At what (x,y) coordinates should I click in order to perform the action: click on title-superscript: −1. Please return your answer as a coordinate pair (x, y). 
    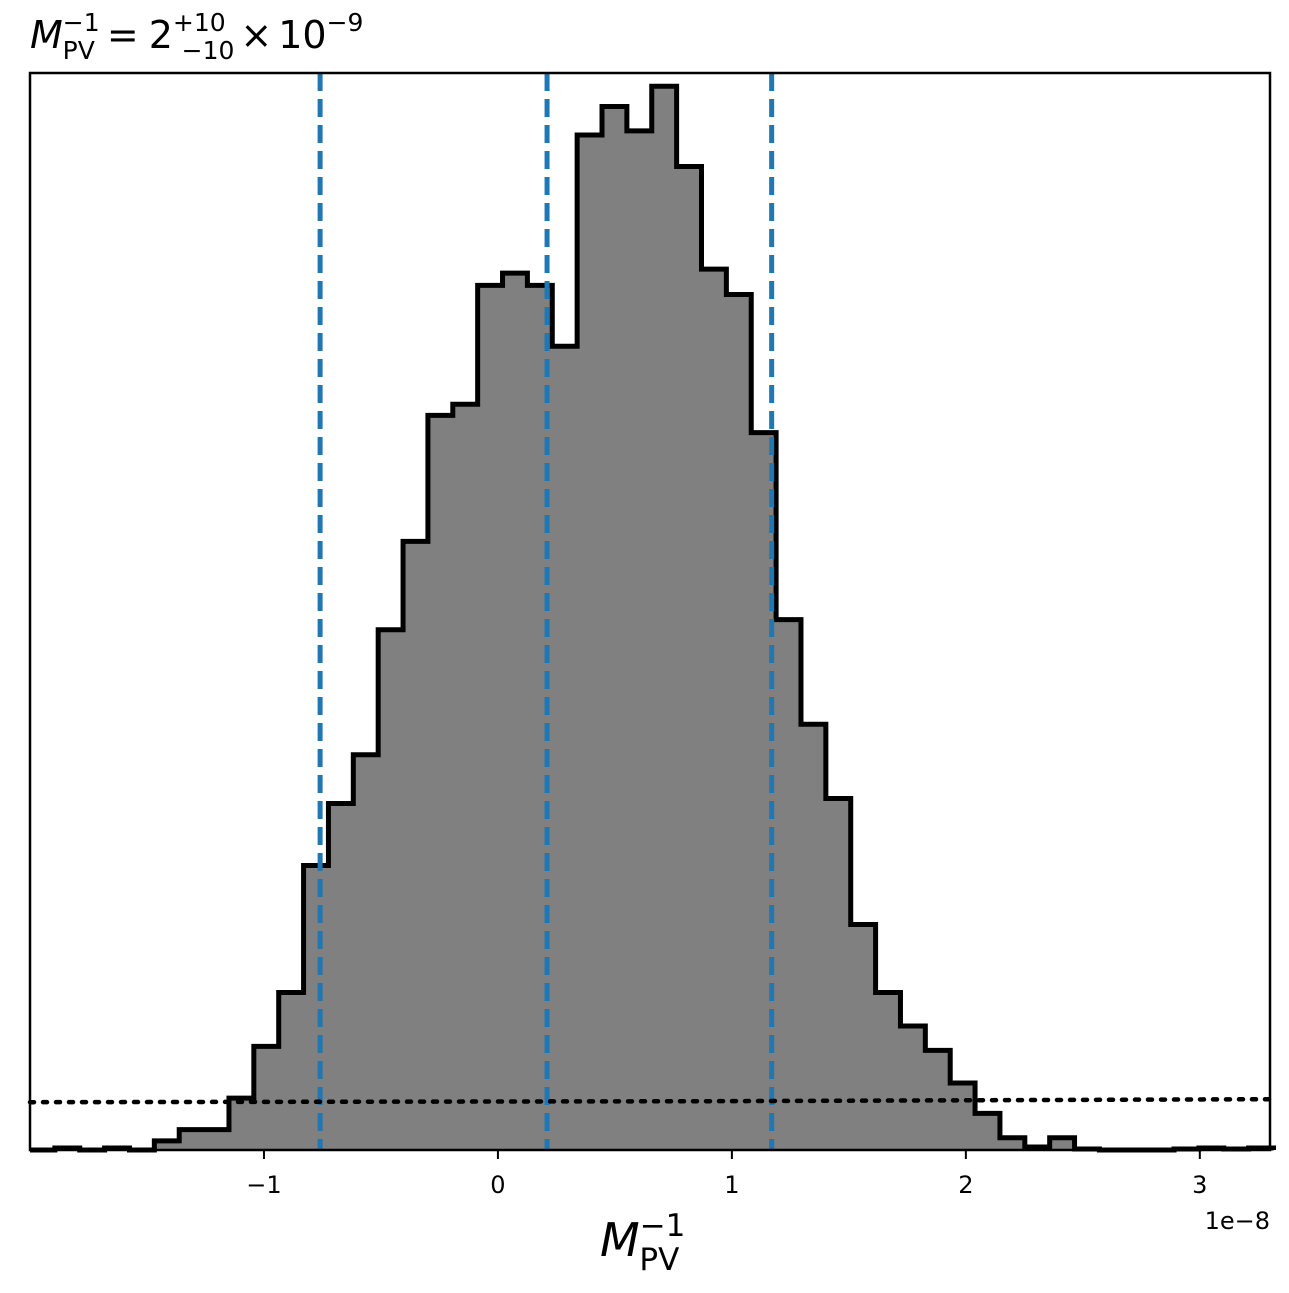
    Looking at the image, I should click on (81, 22).